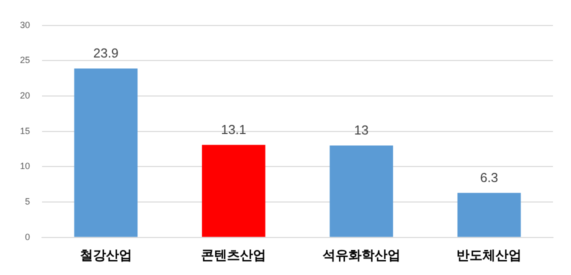 The image size is (571, 275). Describe the element at coordinates (233, 129) in the screenshot. I see `data-label: 13.1` at that location.